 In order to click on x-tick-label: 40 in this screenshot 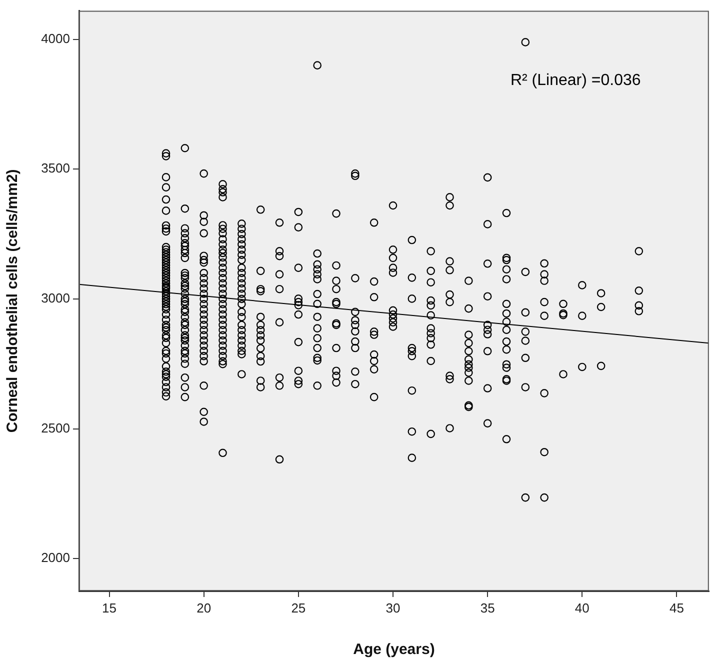, I will do `click(582, 608)`.